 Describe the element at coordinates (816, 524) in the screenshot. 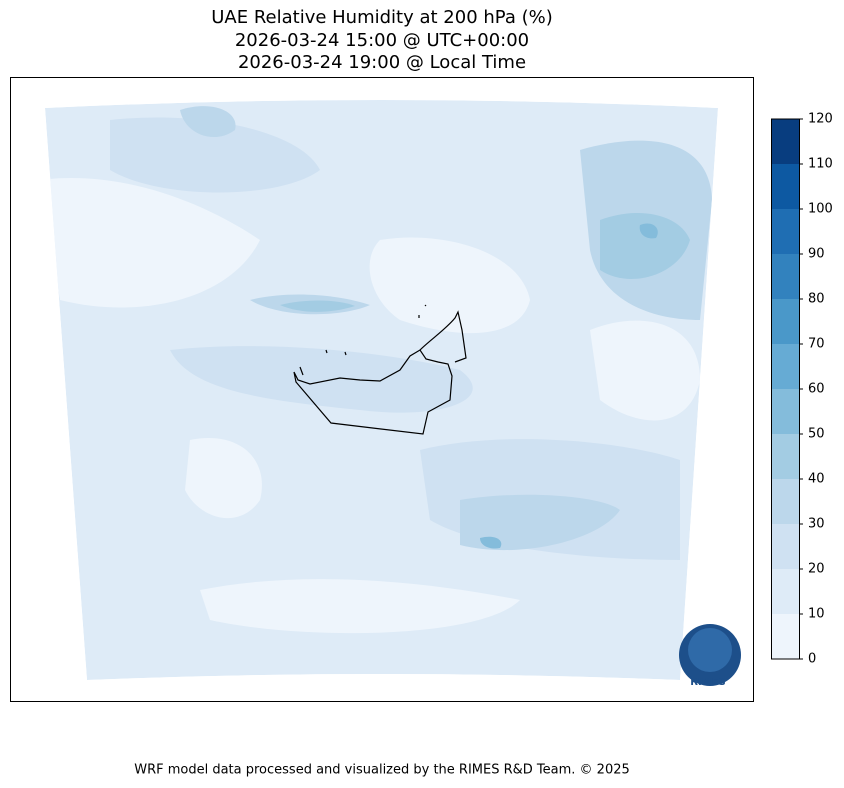

I see `colorbar-tick-label: 30` at that location.